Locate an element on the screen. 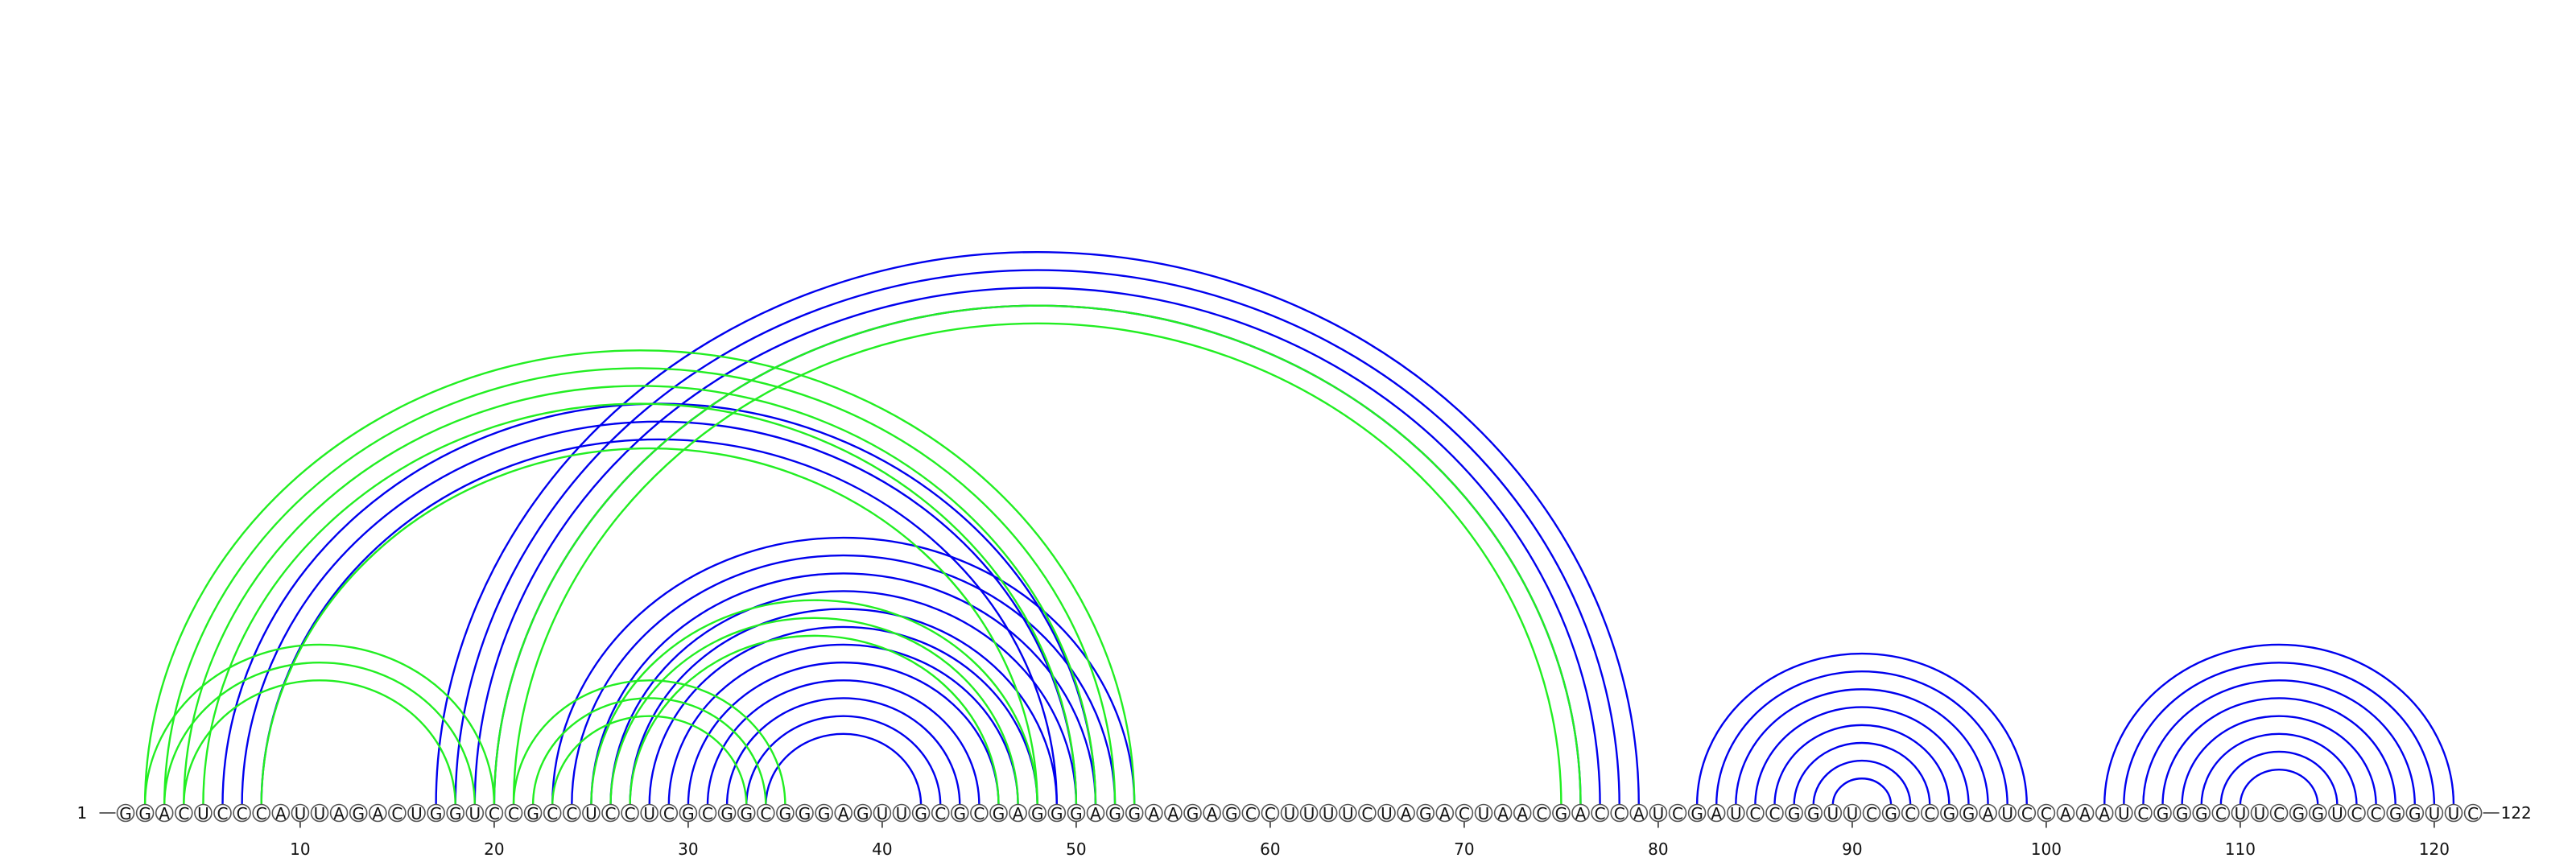 The width and height of the screenshot is (2576, 858). nucleotide-27: C is located at coordinates (630, 814).